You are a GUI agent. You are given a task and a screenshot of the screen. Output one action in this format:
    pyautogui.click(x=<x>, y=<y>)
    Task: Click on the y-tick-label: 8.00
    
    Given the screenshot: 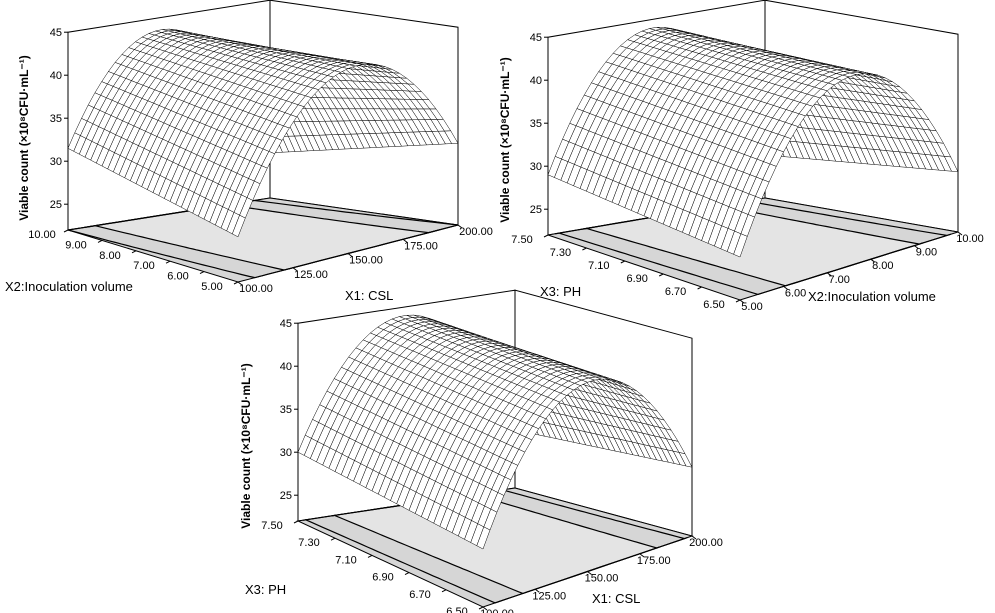 What is the action you would take?
    pyautogui.click(x=109, y=256)
    